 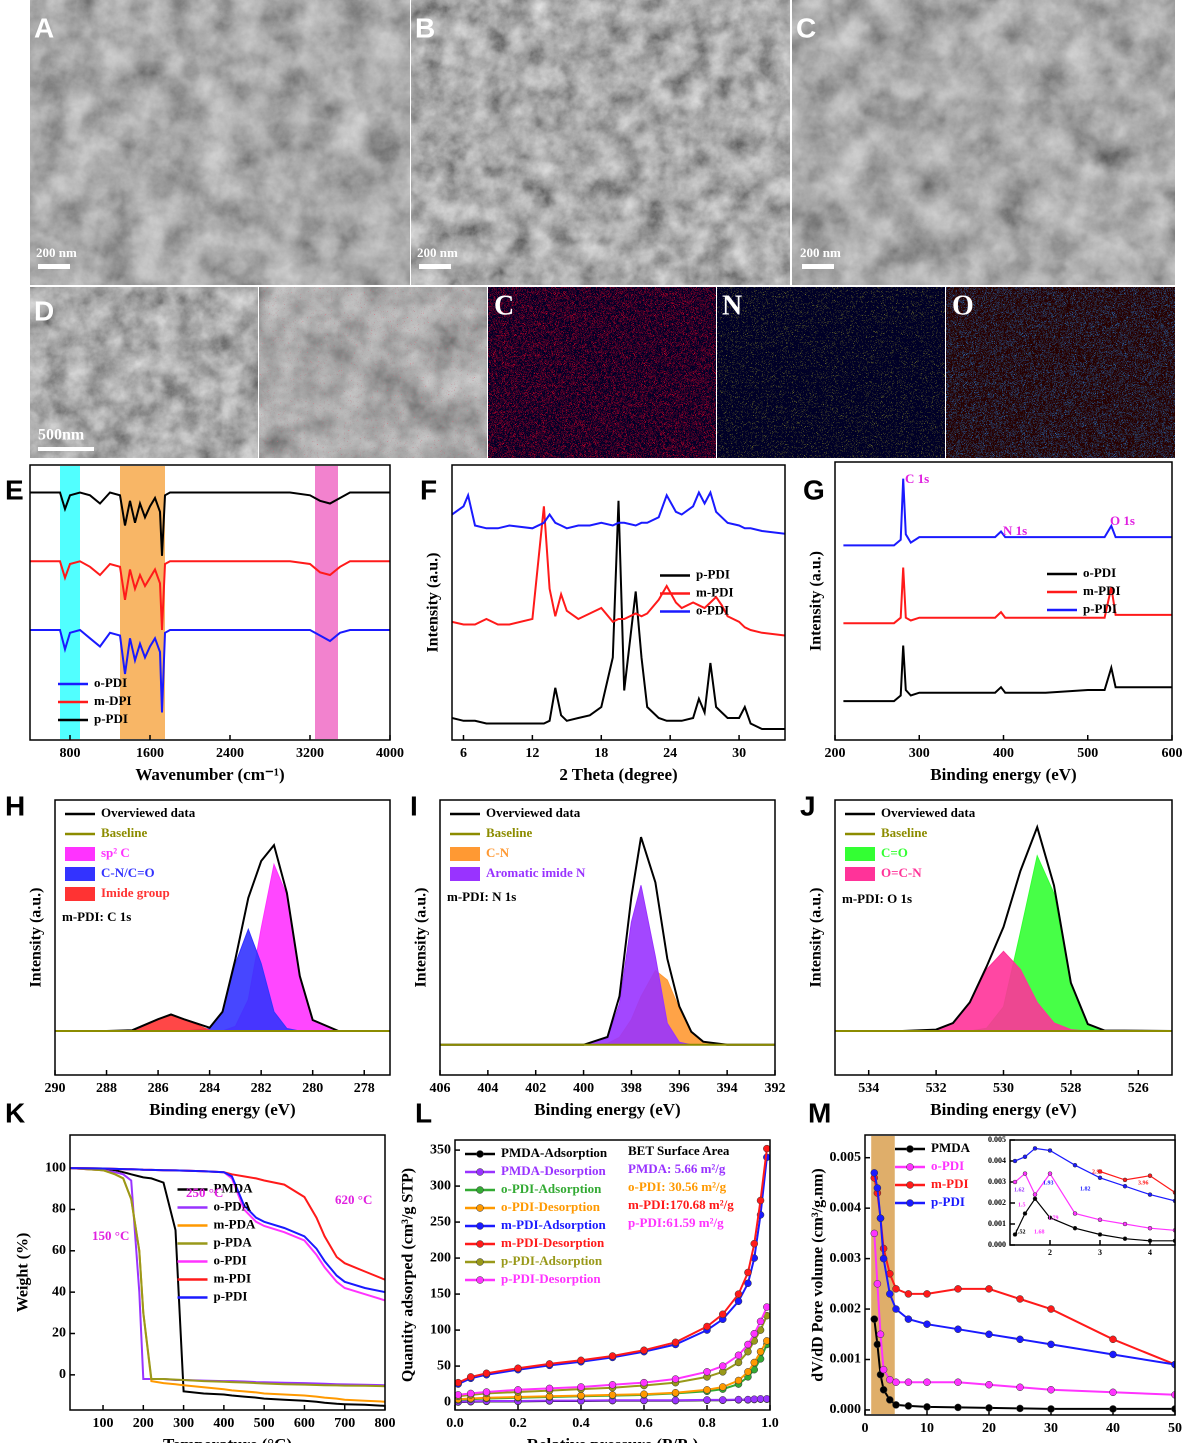 What do you see at coordinates (1070, 1088) in the screenshot?
I see `x-tick-label: 528` at bounding box center [1070, 1088].